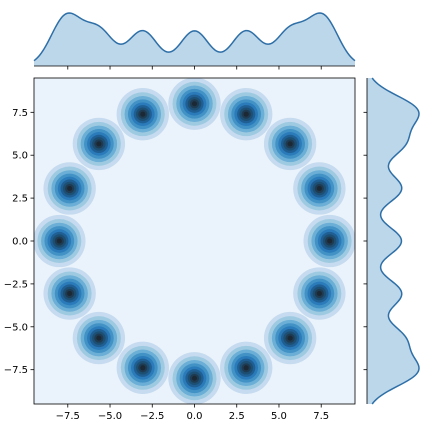 The image size is (432, 432). What do you see at coordinates (194, 37) in the screenshot?
I see `top-marginal-curve` at bounding box center [194, 37].